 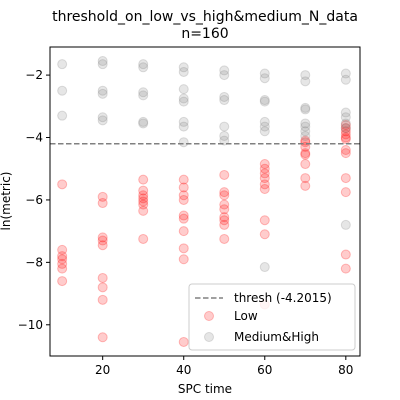 What do you see at coordinates (205, 389) in the screenshot?
I see `x-axis-label: SPC time` at bounding box center [205, 389].